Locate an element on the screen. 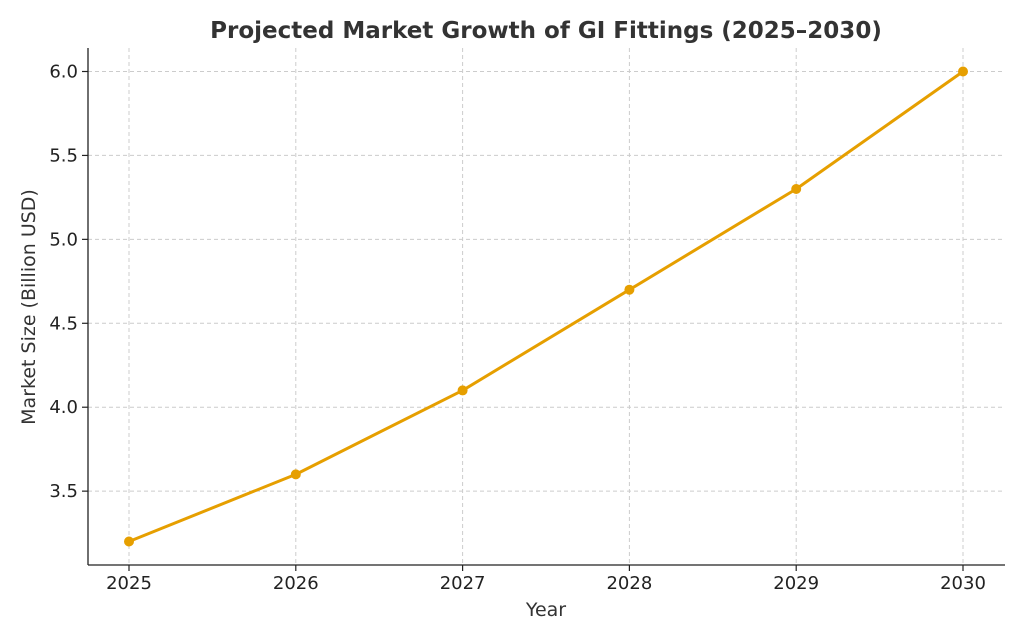 This screenshot has height=640, width=1024. y-tick-label: 5.5 is located at coordinates (63, 155).